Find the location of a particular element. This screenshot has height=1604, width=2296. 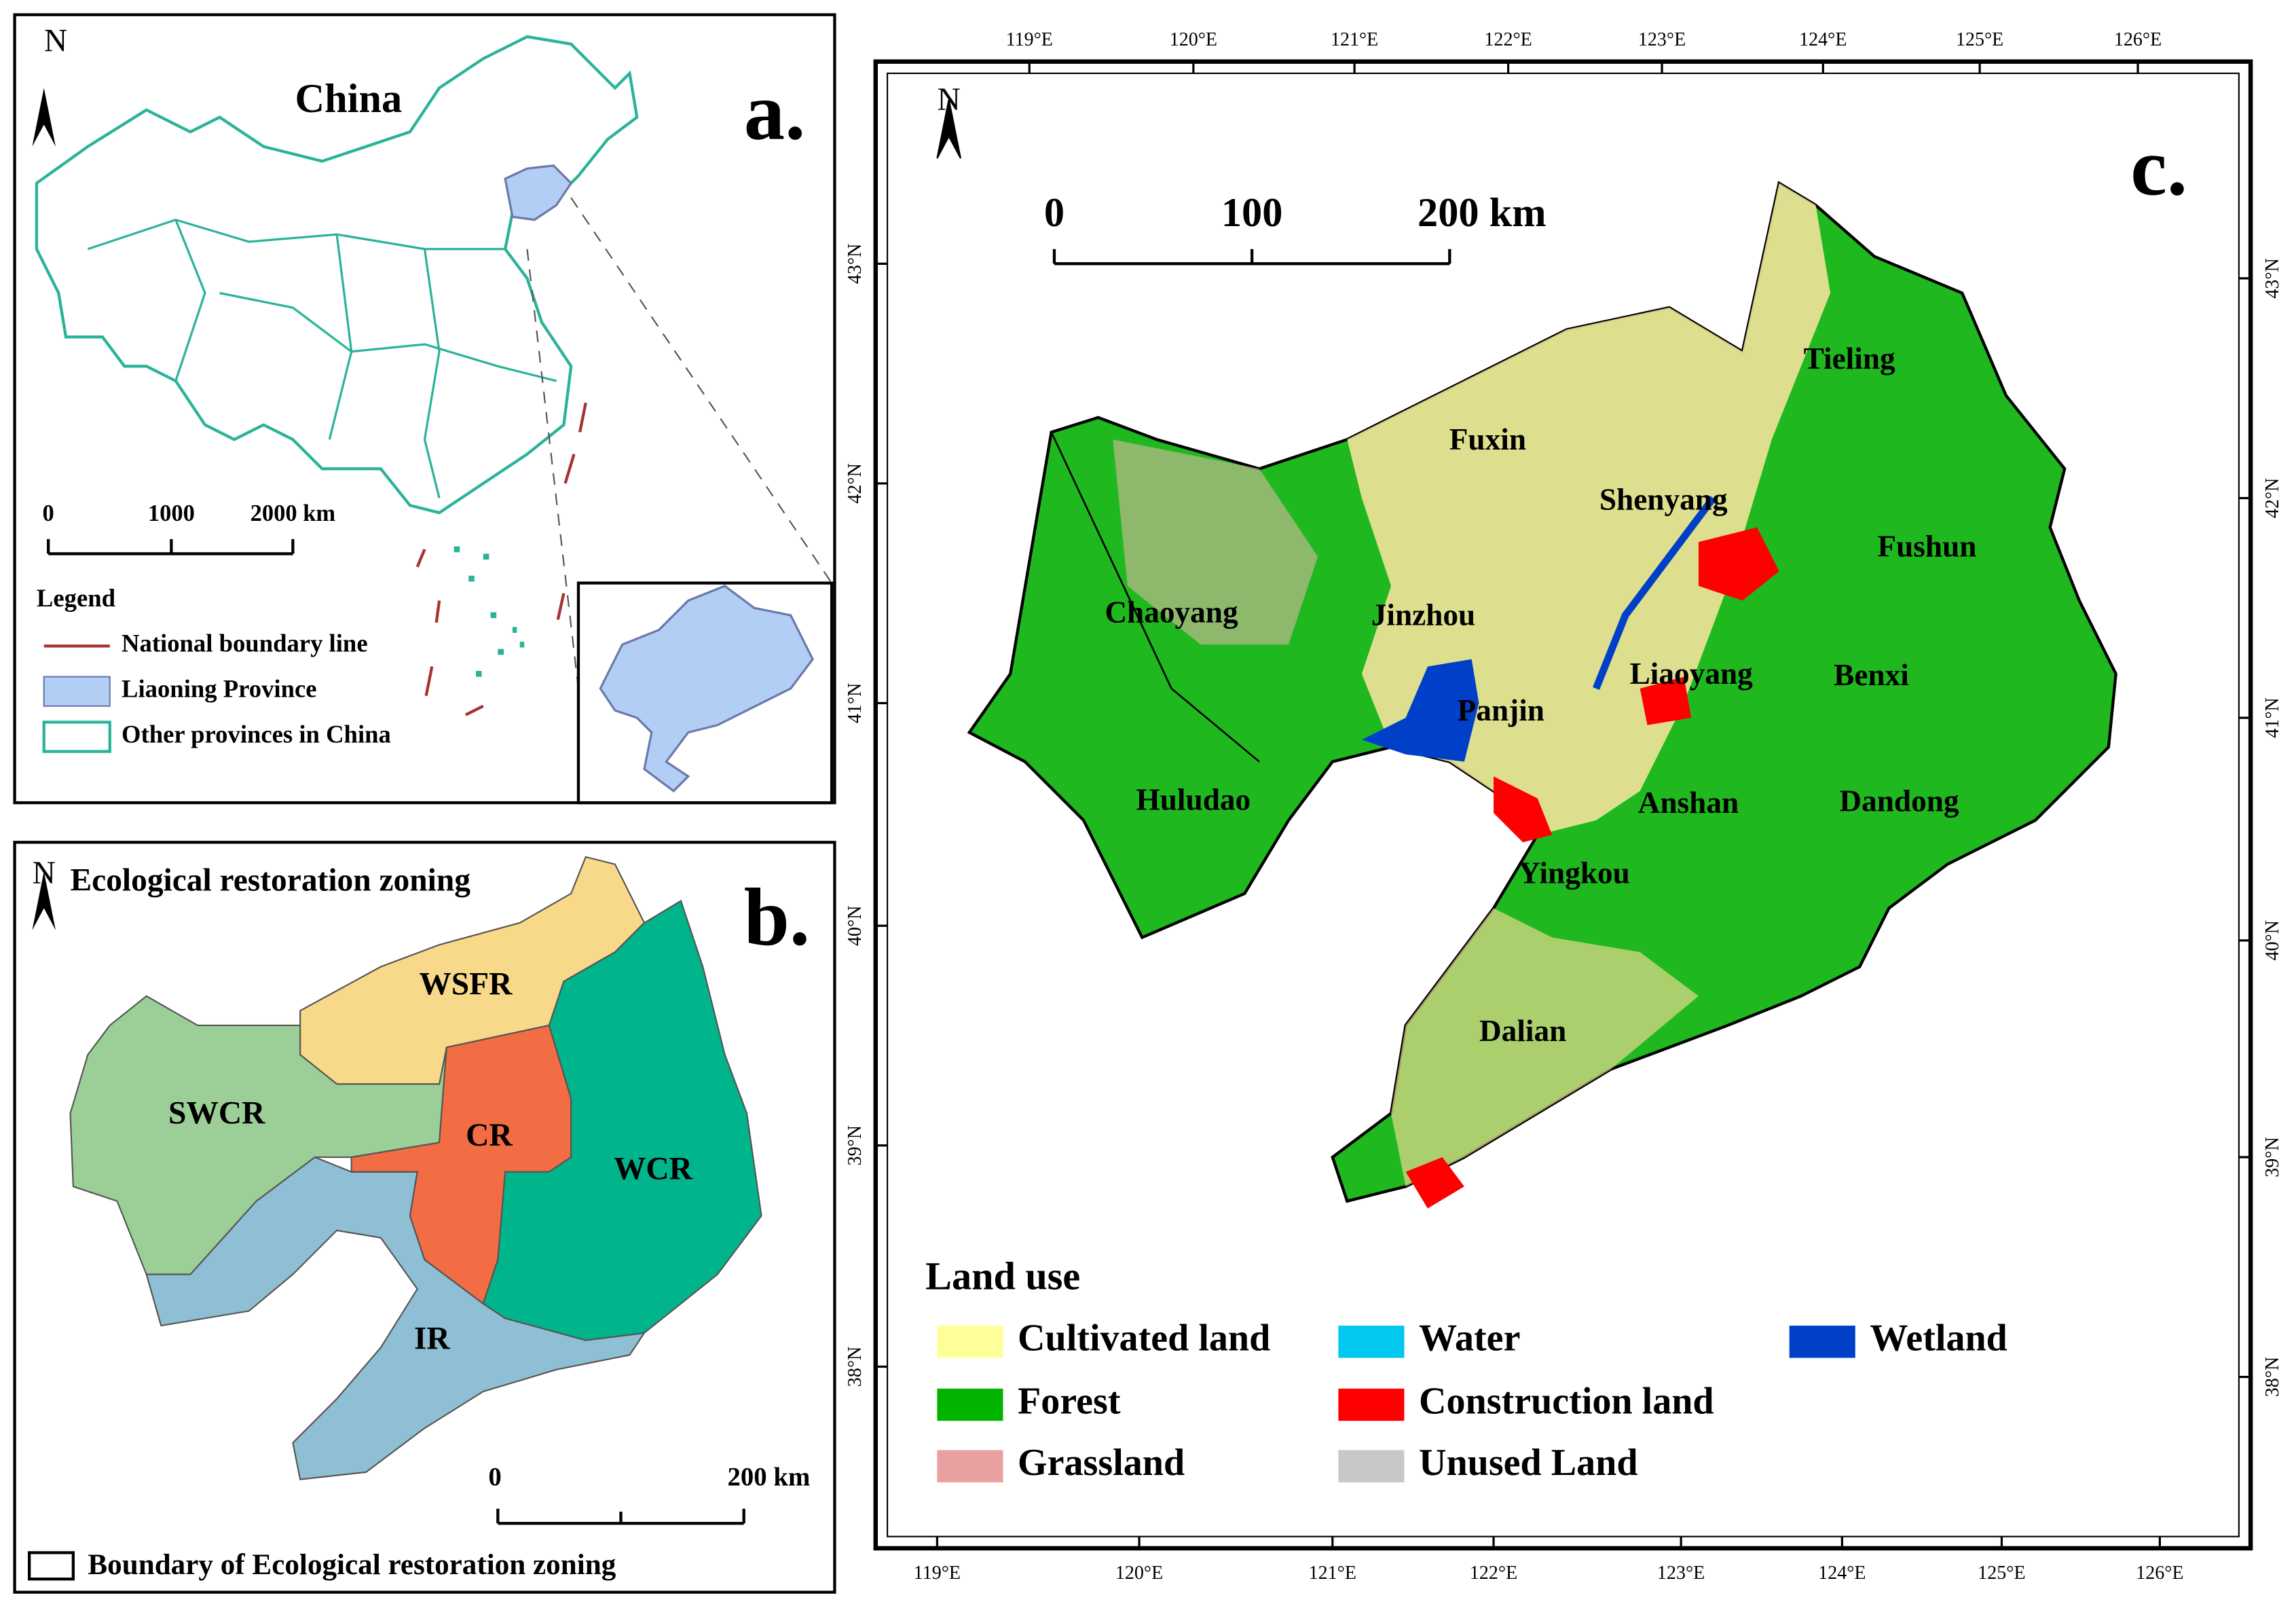

city-label: Yingkou is located at coordinates (1573, 873).